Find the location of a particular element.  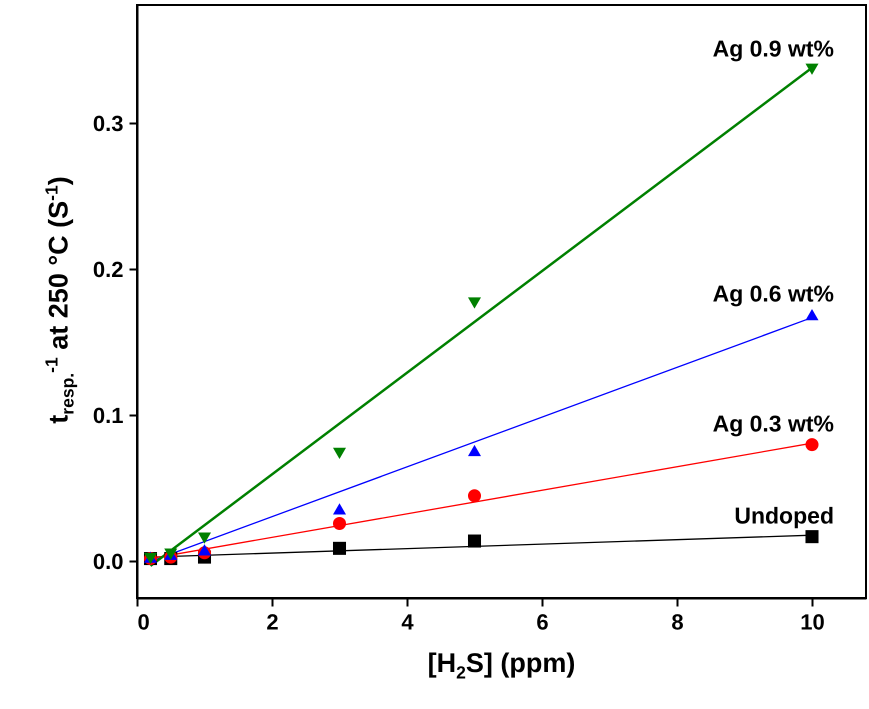

x-axis-title: [H$_{2}$S] (ppm) is located at coordinates (501, 666).